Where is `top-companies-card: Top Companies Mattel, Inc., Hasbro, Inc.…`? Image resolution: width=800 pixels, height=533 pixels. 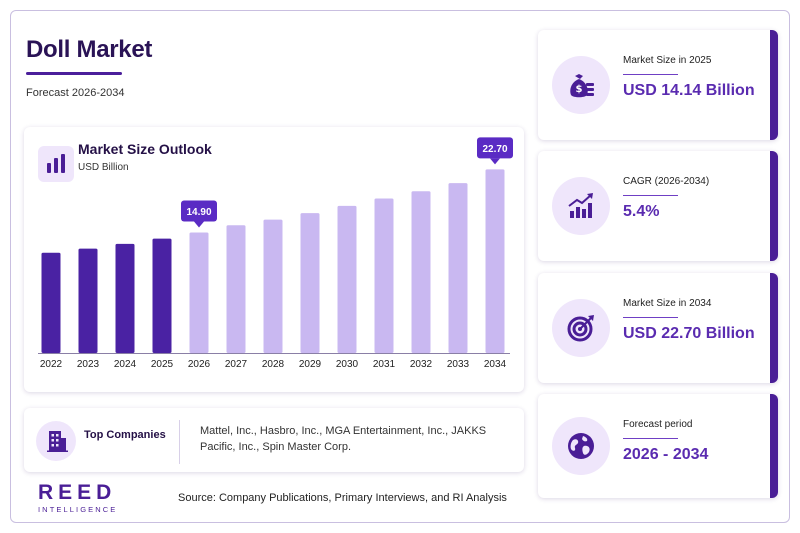 top-companies-card: Top Companies Mattel, Inc., Hasbro, Inc.… is located at coordinates (274, 440).